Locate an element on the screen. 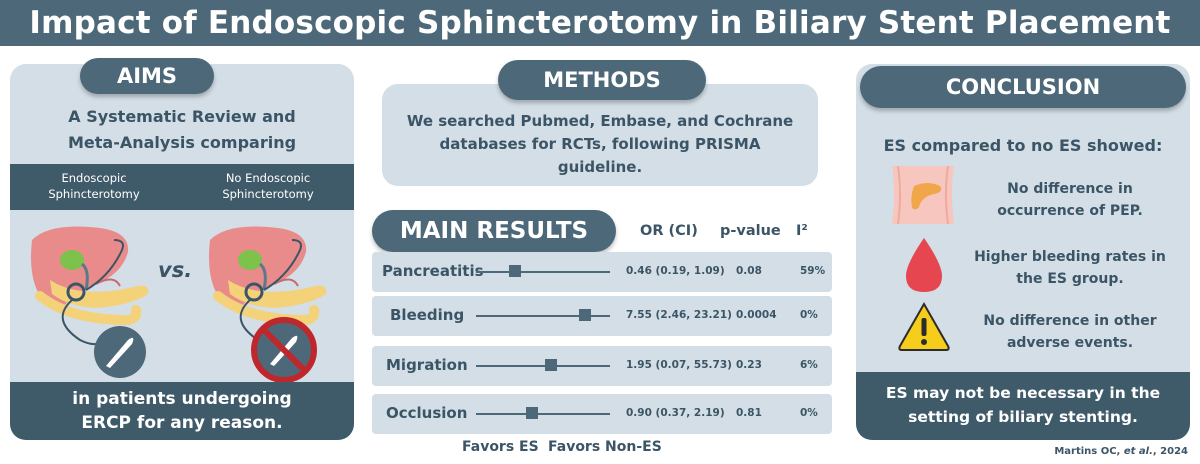 The width and height of the screenshot is (1200, 464). methods-panel is located at coordinates (600, 135).